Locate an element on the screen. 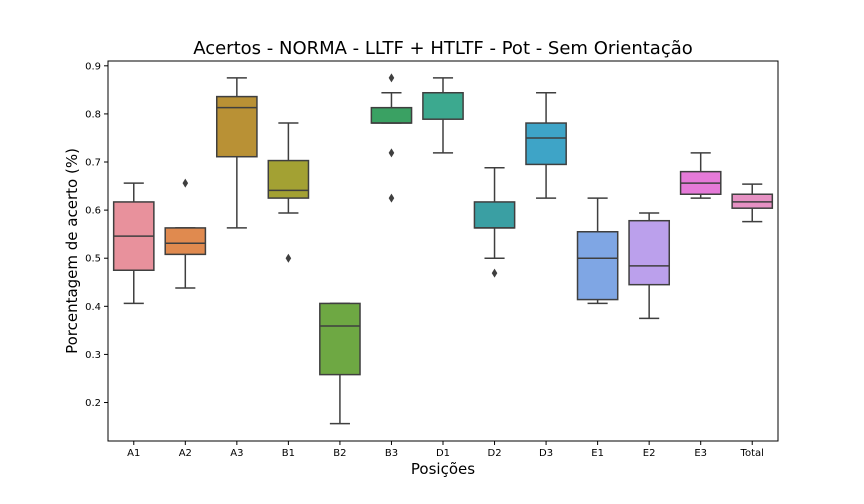 The width and height of the screenshot is (864, 504). box-a1 is located at coordinates (133, 243).